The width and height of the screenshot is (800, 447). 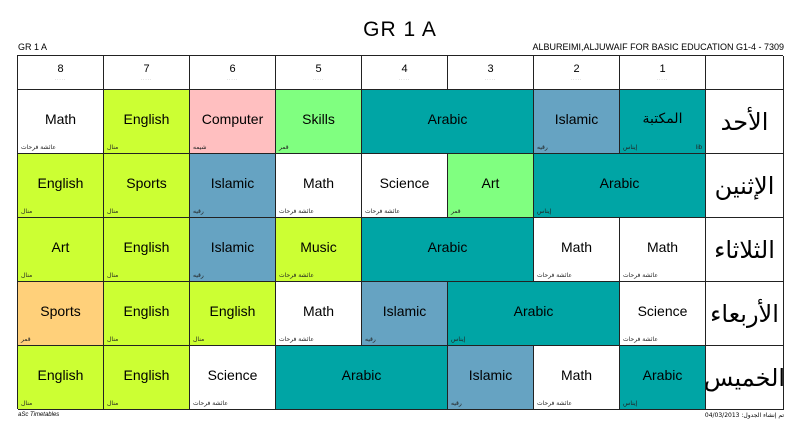 What do you see at coordinates (319, 122) in the screenshot?
I see `lesson-cell: Skills قمر` at bounding box center [319, 122].